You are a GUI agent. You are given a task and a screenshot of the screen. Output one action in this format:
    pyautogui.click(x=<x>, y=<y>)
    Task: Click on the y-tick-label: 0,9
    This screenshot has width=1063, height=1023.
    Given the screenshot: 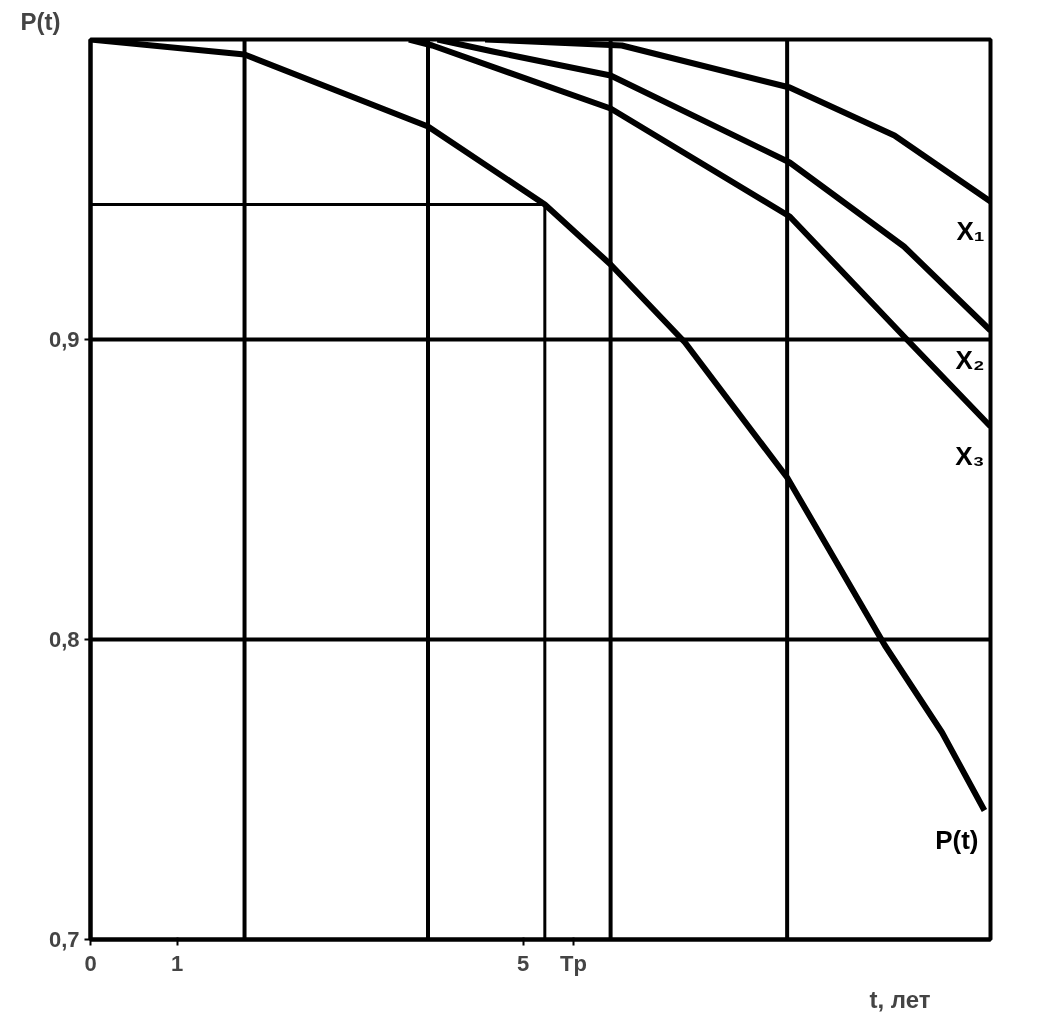 What is the action you would take?
    pyautogui.click(x=64, y=339)
    